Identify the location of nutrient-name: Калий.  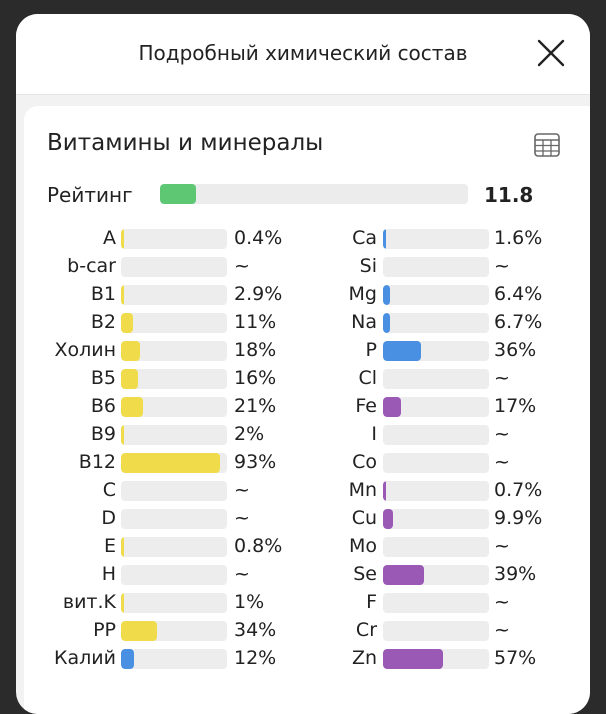
(85, 658).